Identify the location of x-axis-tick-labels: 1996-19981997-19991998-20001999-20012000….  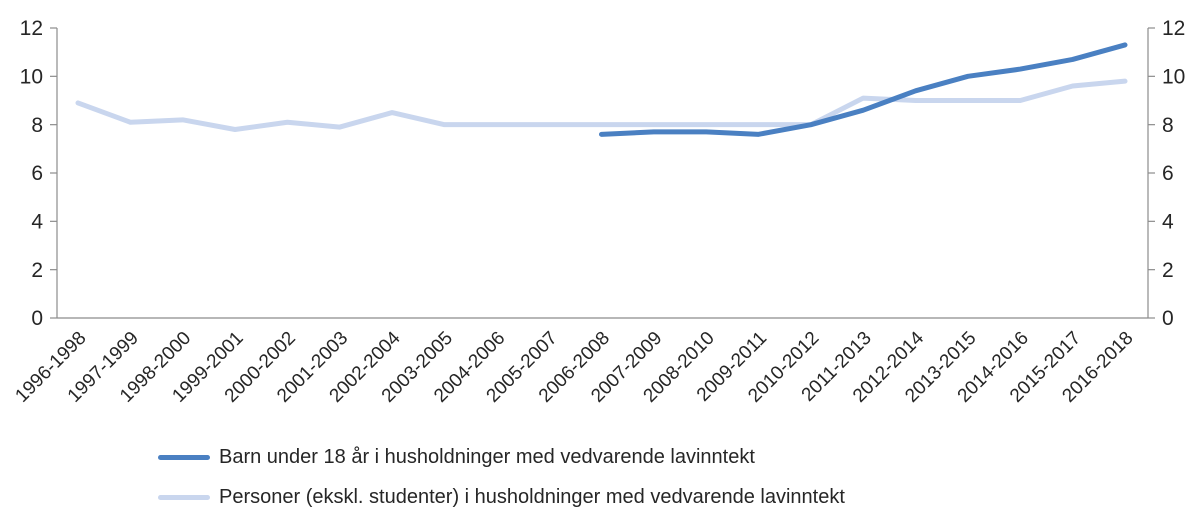
(574, 366).